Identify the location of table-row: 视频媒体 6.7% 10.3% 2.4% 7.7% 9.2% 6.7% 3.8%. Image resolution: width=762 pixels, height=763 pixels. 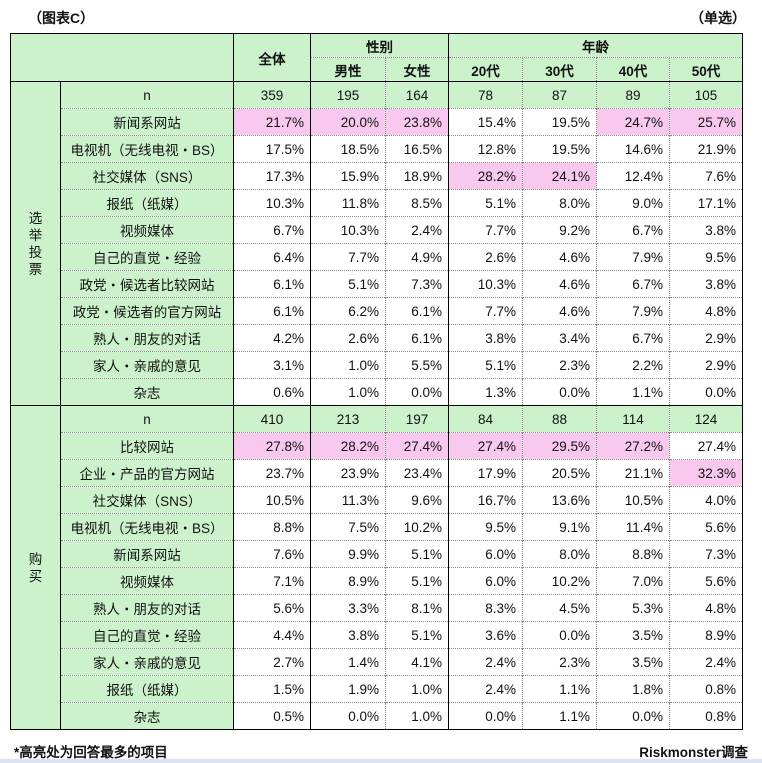
(377, 230).